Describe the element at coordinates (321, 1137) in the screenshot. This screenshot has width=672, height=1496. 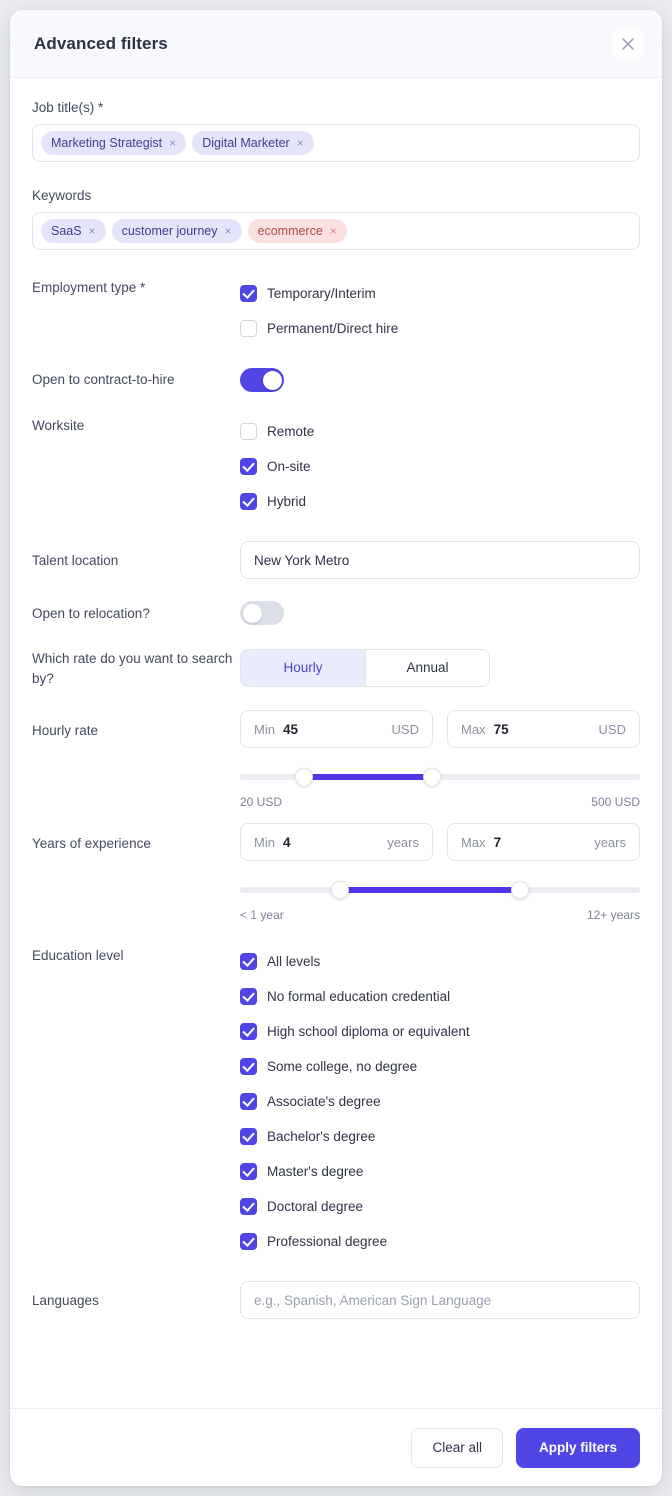
I see `checkbox-label: Bachelor's degree` at that location.